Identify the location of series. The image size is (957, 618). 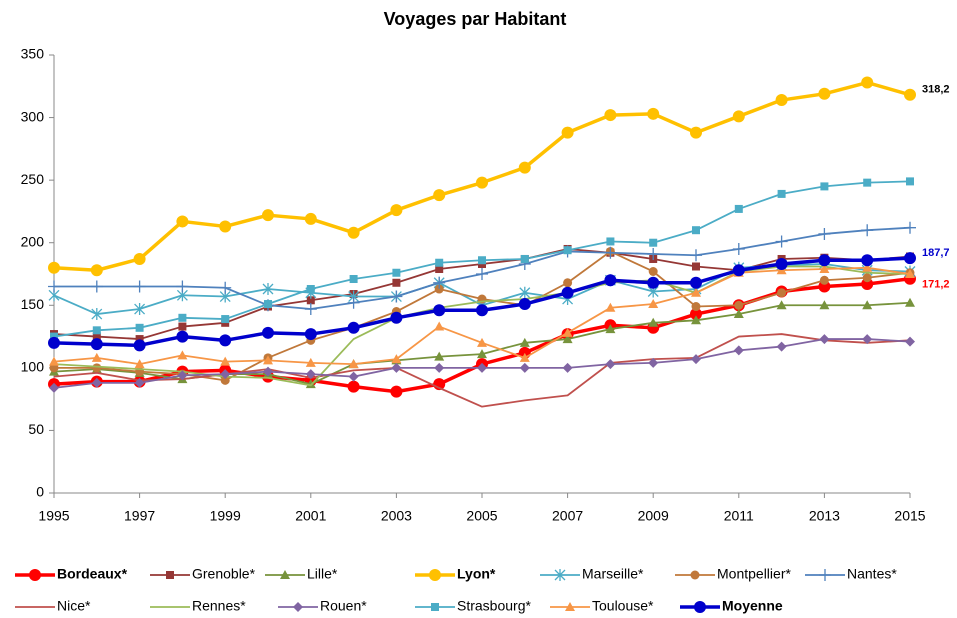
(482, 363).